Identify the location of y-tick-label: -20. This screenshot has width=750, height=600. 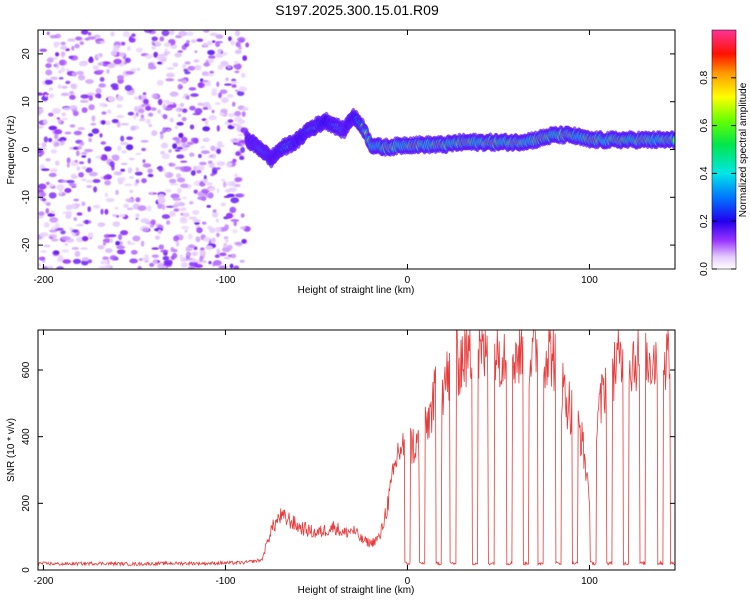
(26, 244).